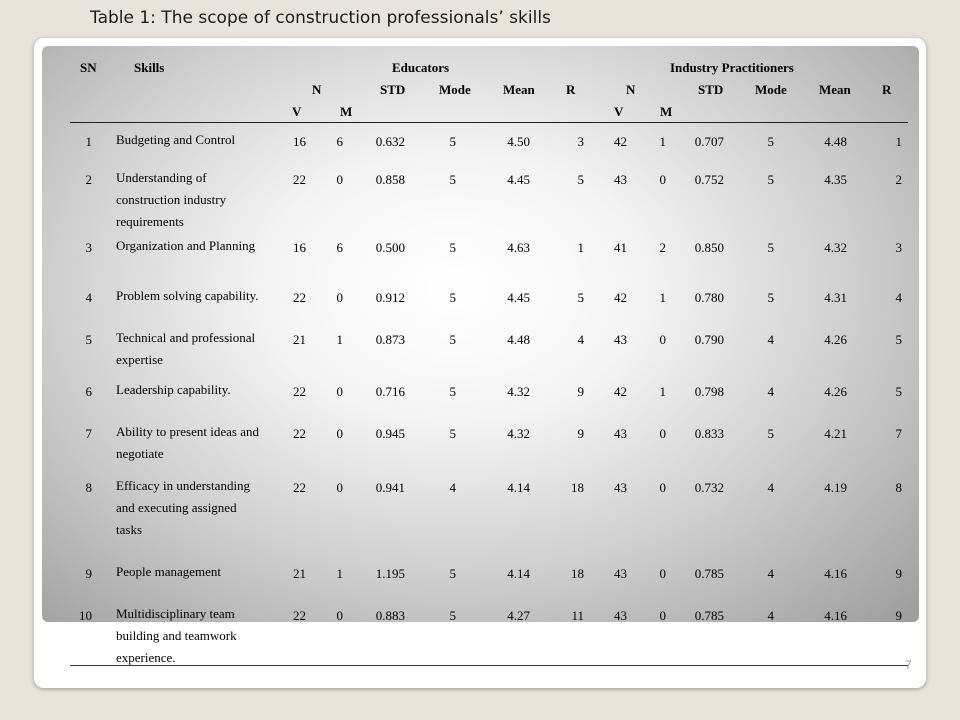 The height and width of the screenshot is (720, 960). What do you see at coordinates (709, 141) in the screenshot?
I see `cell-i-std: 0.707` at bounding box center [709, 141].